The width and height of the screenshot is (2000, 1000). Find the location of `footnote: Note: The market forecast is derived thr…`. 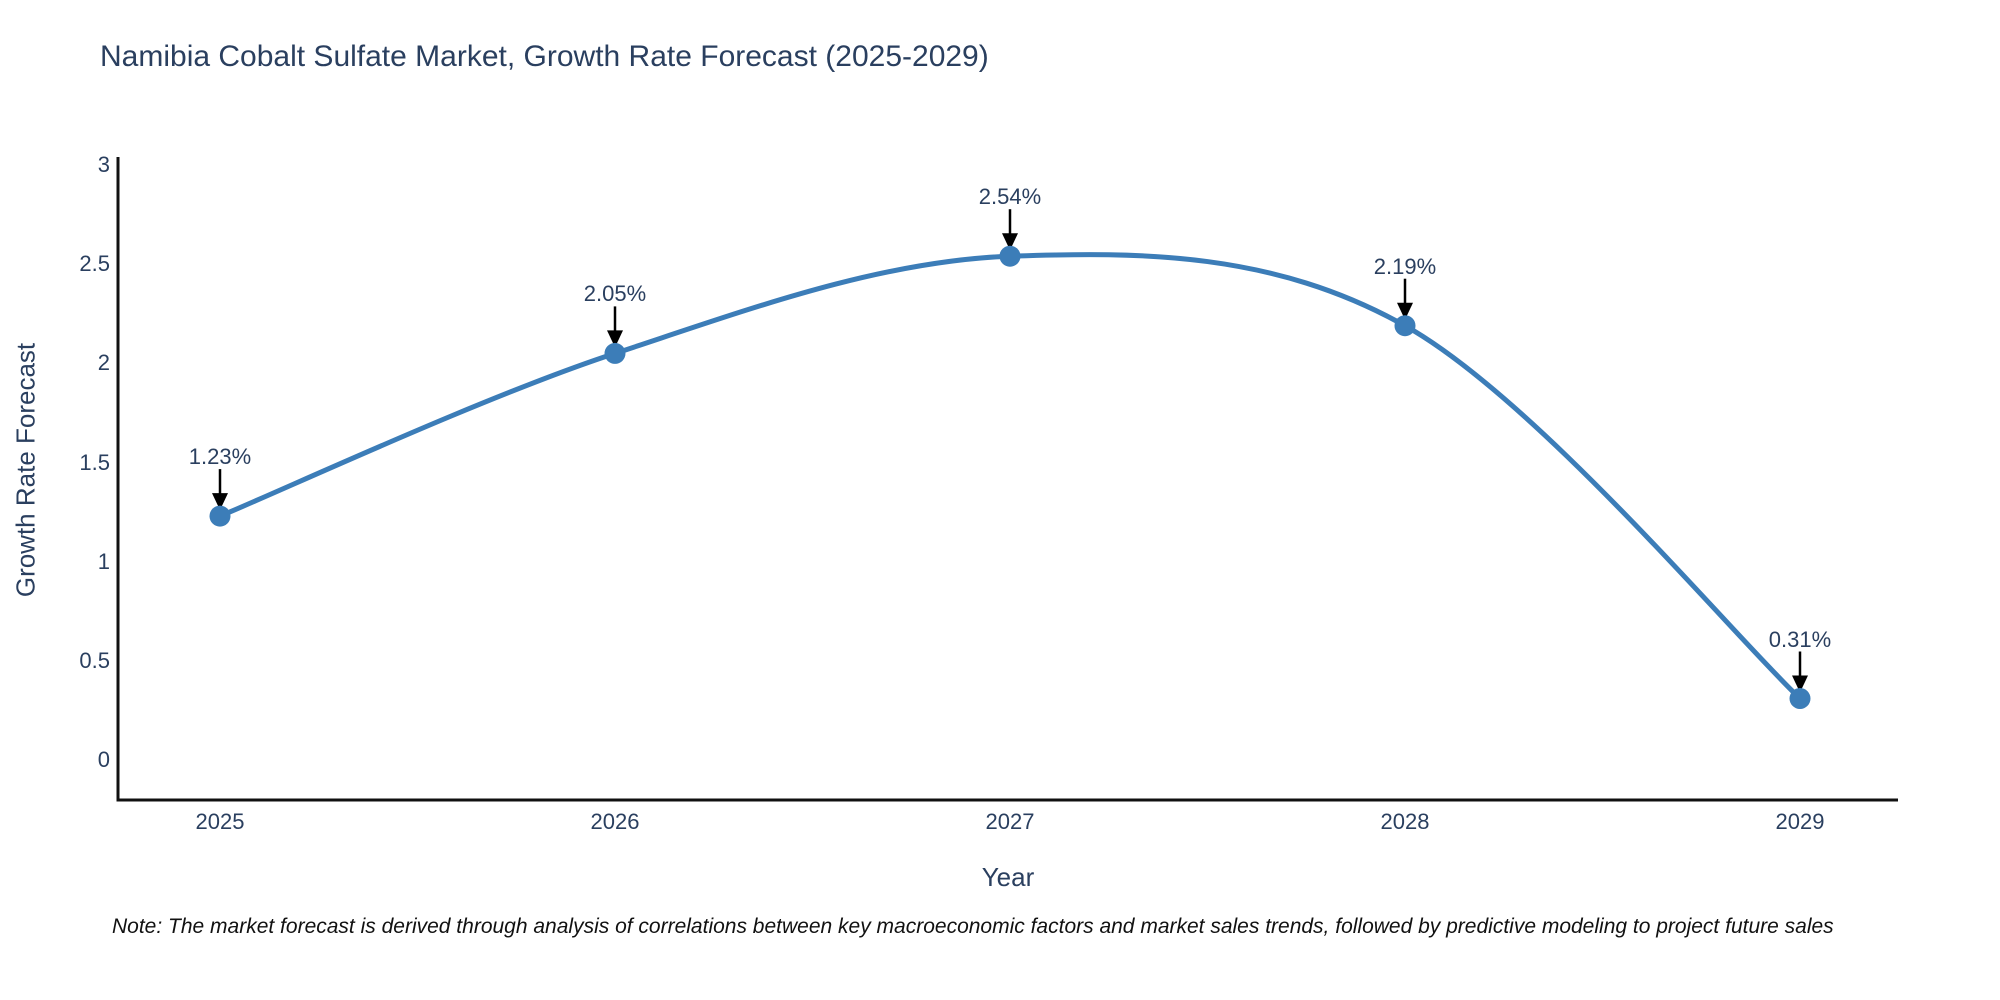

footnote: Note: The market forecast is derived thr… is located at coordinates (973, 926).